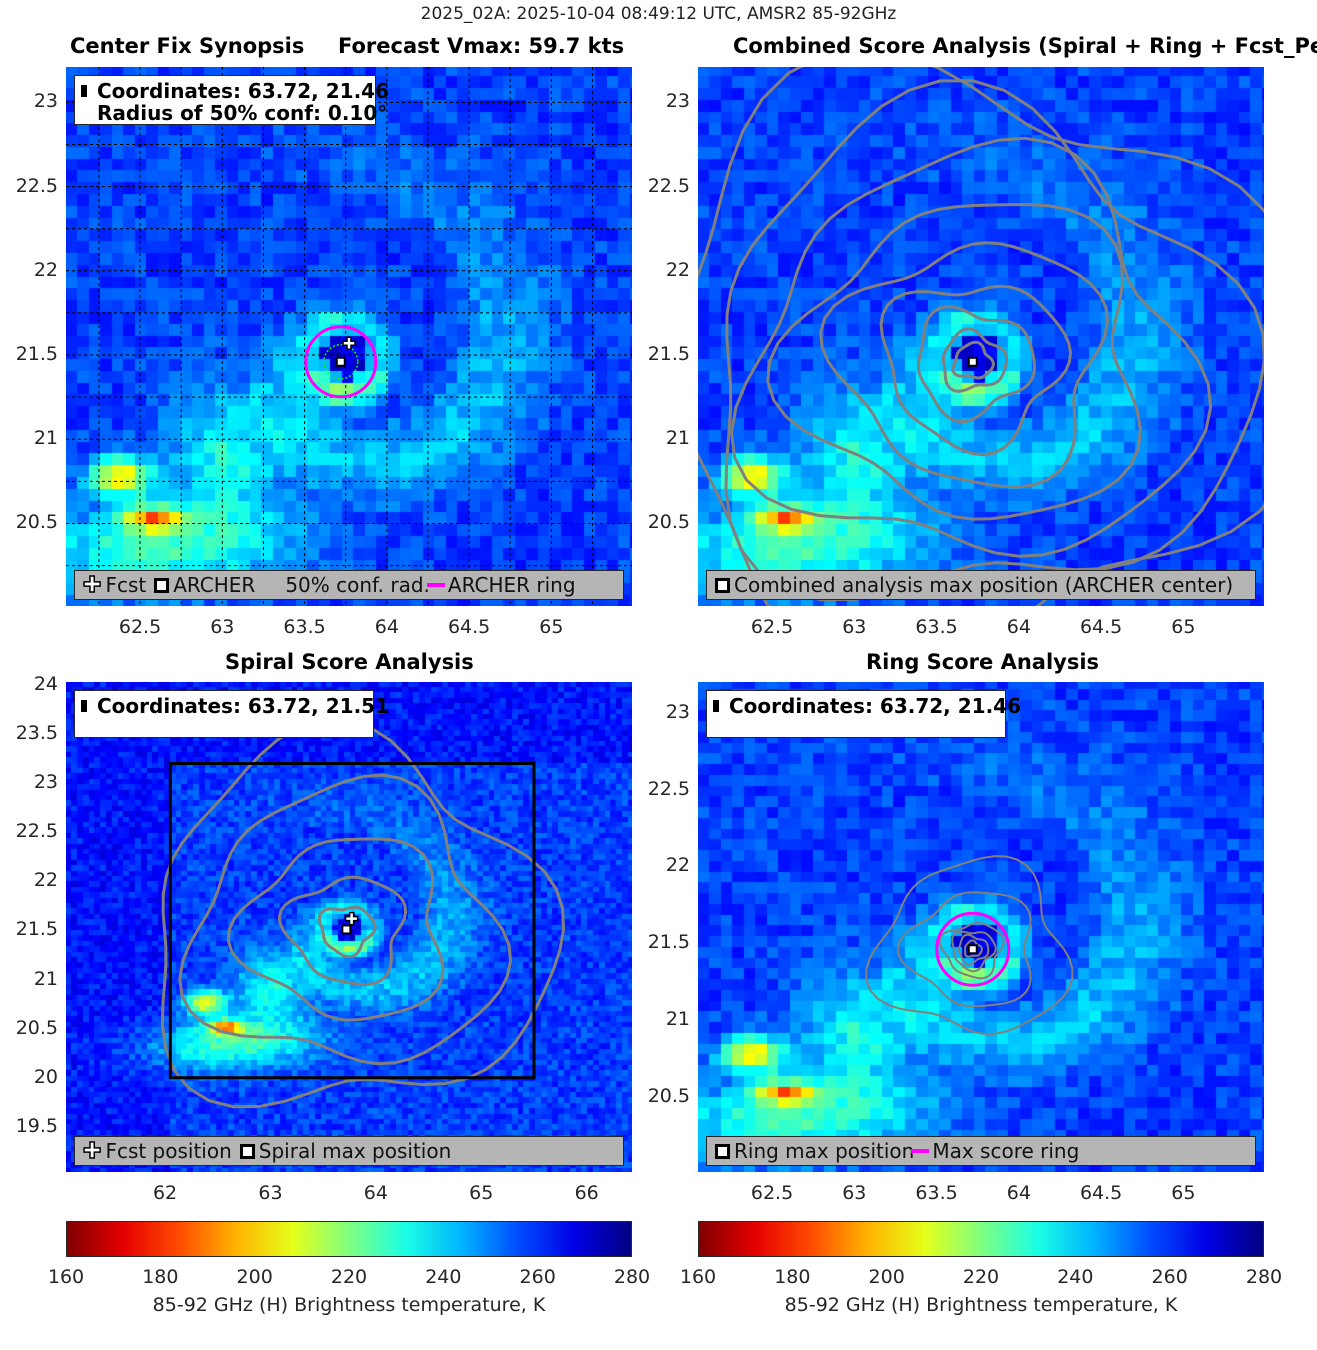  I want to click on legend-item: ✚ Fcst position, so click(157, 1151).